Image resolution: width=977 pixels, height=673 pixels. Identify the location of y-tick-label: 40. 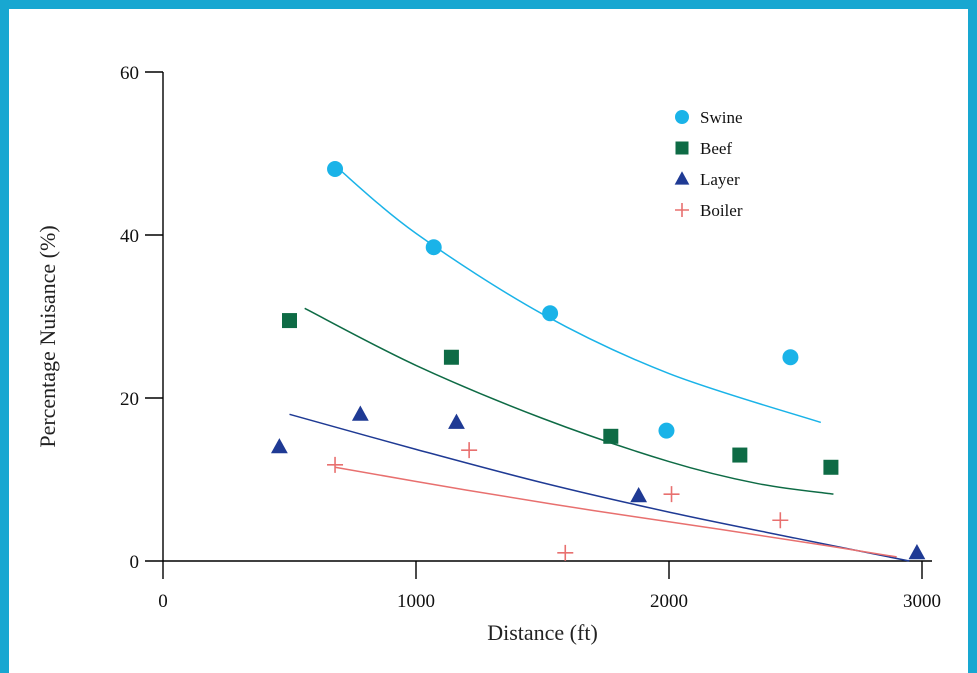
(129, 236).